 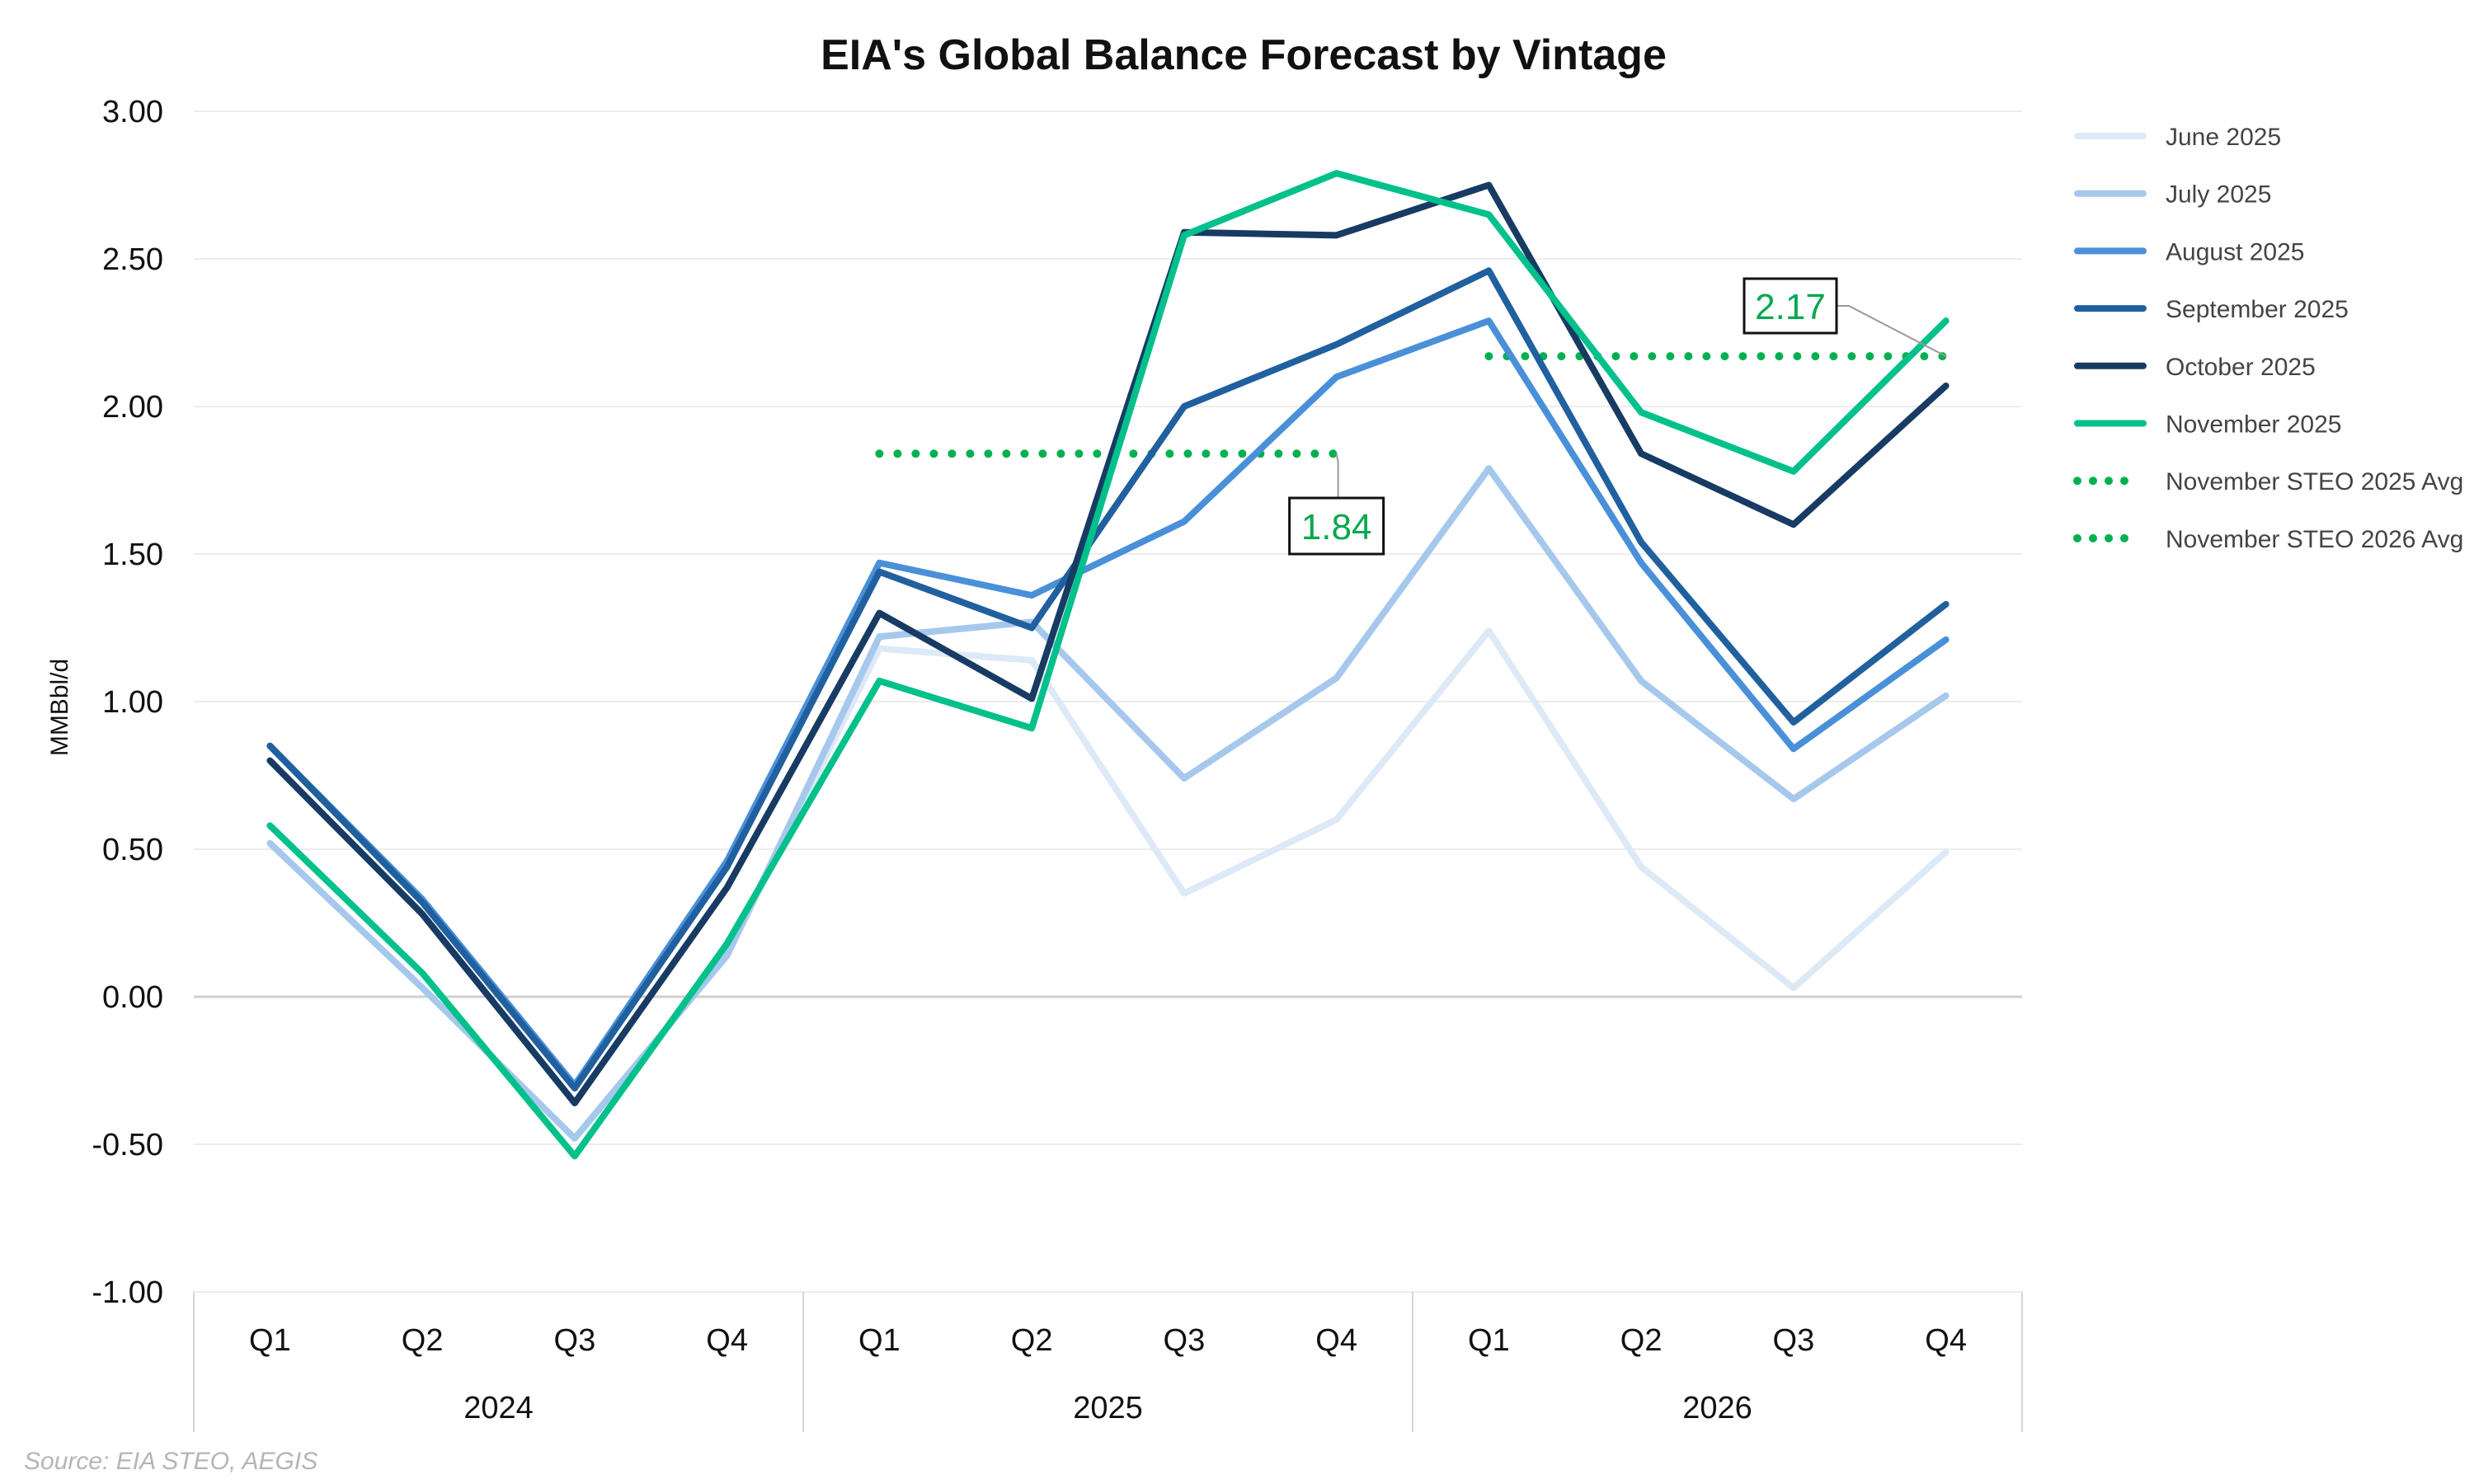 What do you see at coordinates (2223, 137) in the screenshot?
I see `legend-label: June 2025` at bounding box center [2223, 137].